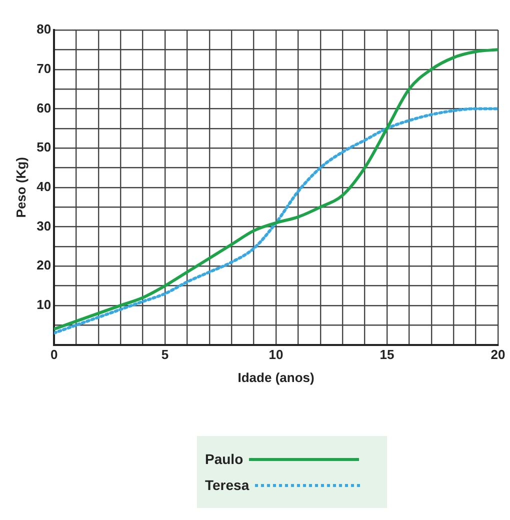 This screenshot has height=520, width=510. Describe the element at coordinates (54, 354) in the screenshot. I see `x-tick-label: 0` at that location.